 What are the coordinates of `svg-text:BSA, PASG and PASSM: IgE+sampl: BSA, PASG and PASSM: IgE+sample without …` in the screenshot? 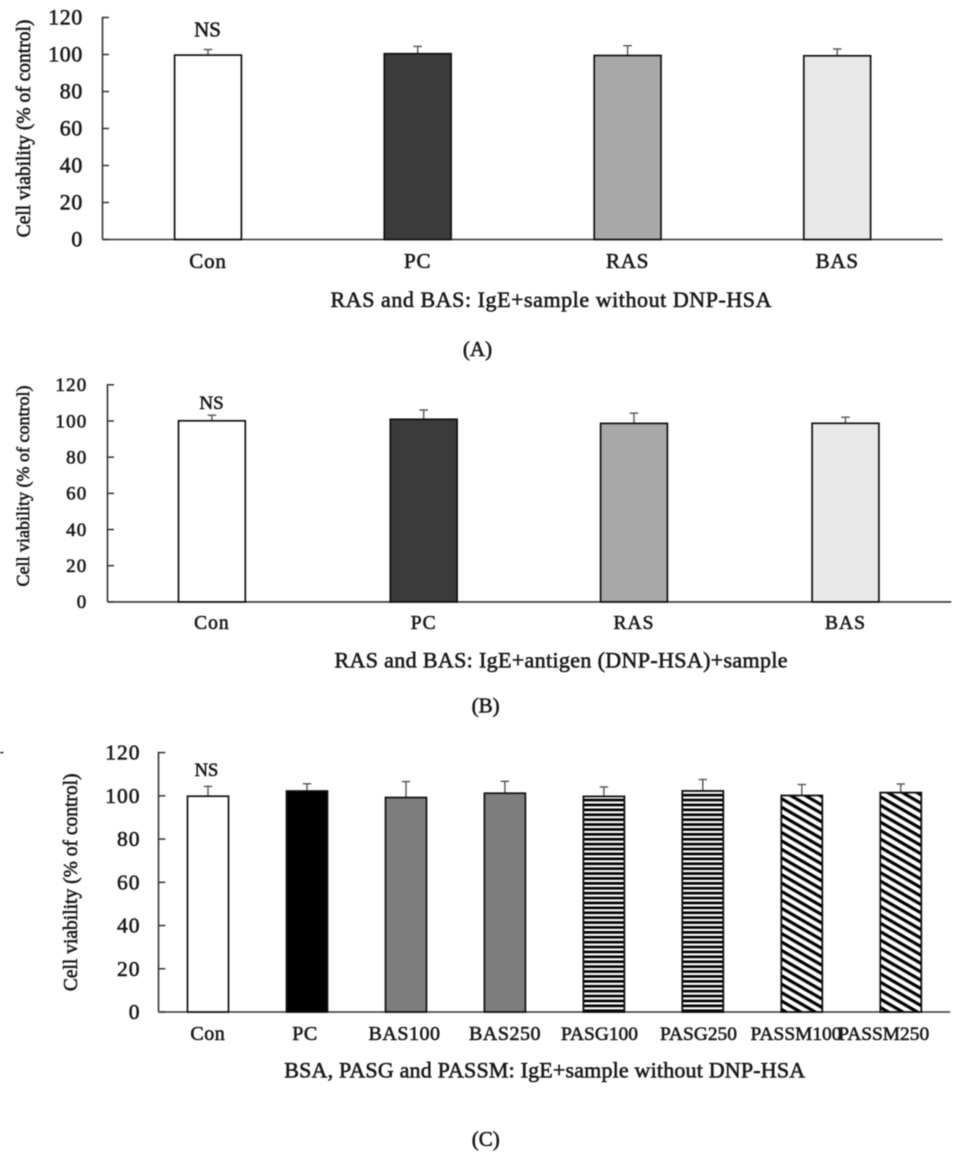 It's located at (544, 1070).